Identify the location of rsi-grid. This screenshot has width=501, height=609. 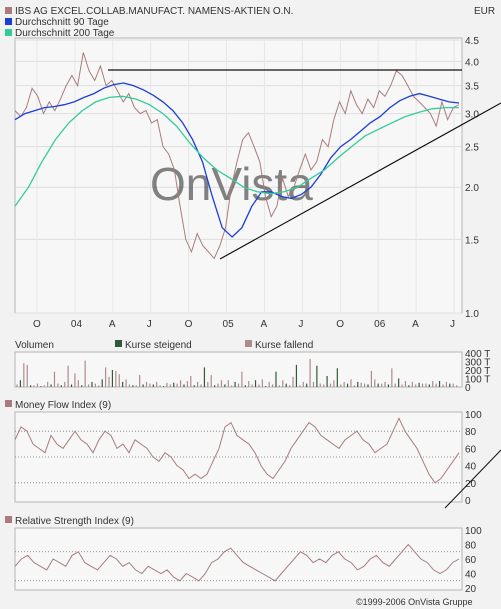
(238, 566).